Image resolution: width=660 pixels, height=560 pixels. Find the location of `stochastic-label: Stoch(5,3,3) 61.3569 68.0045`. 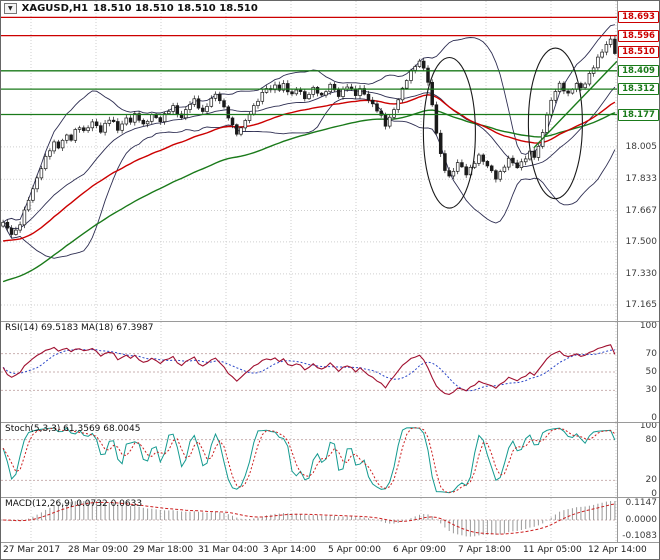

stochastic-label: Stoch(5,3,3) 61.3569 68.0045 is located at coordinates (73, 429).